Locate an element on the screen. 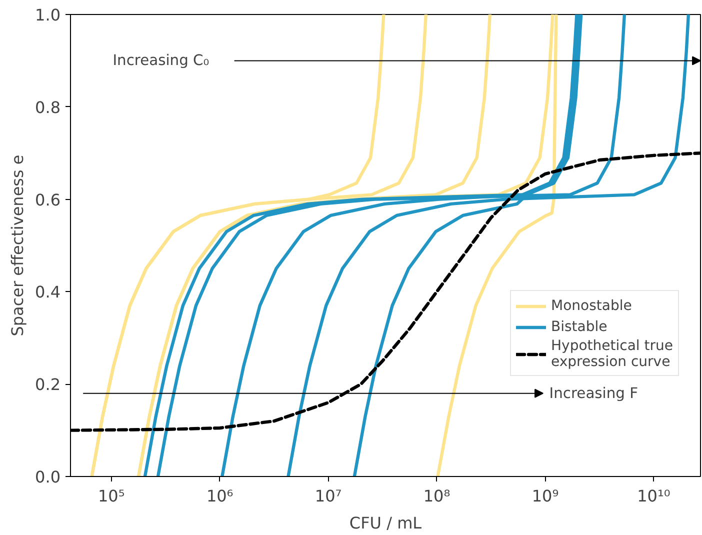 The height and width of the screenshot is (535, 702). x-tick-label: 10⁵ is located at coordinates (111, 496).